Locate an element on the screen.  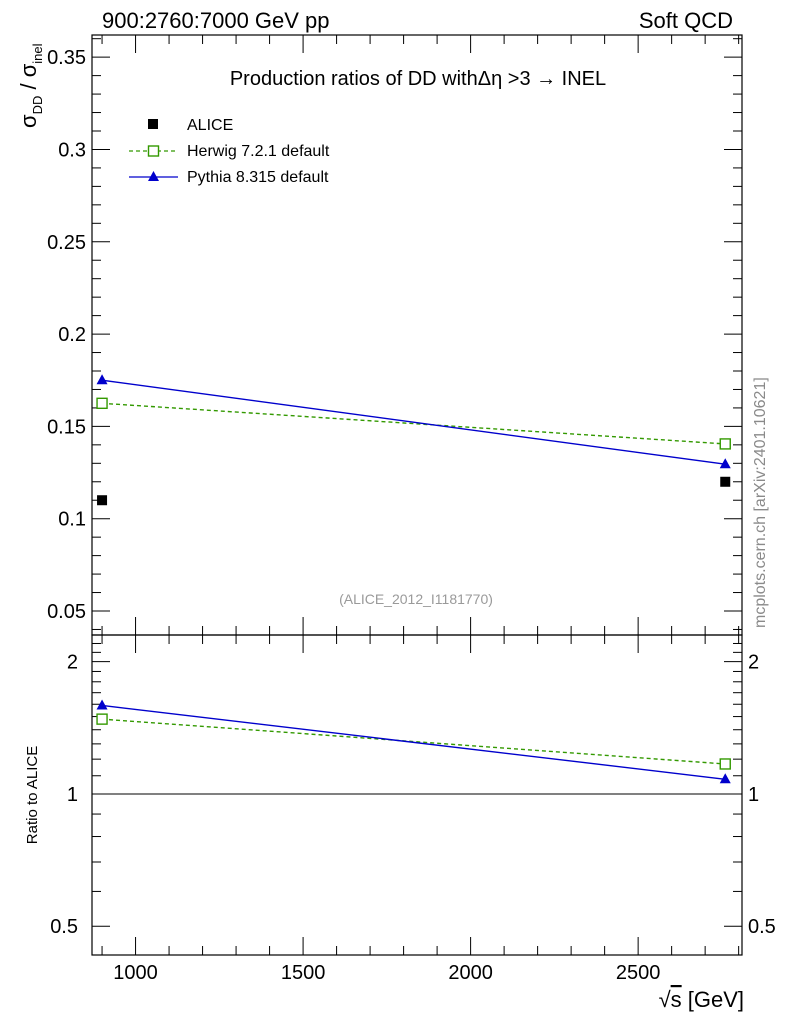
ratio-y-tick-label: 1 is located at coordinates (72, 795).